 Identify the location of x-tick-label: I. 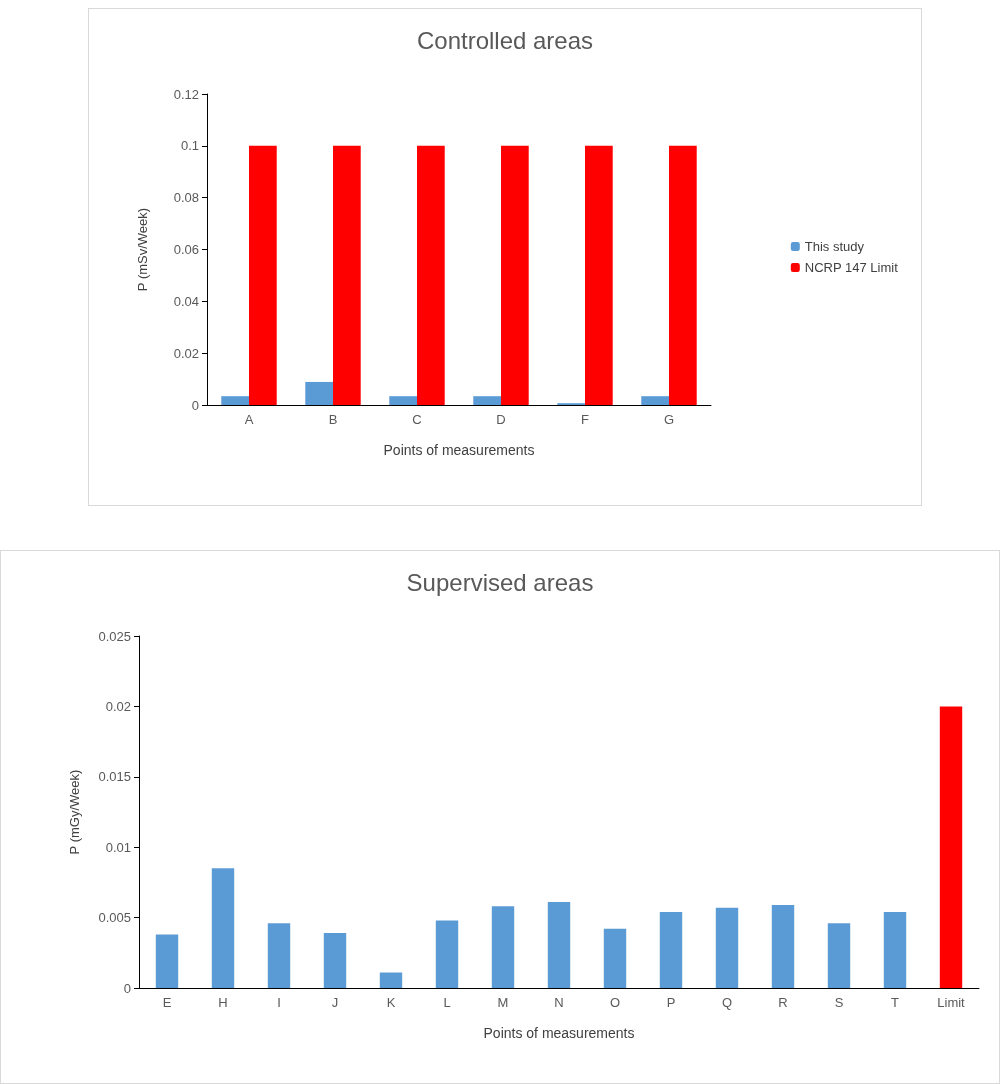
(279, 1002).